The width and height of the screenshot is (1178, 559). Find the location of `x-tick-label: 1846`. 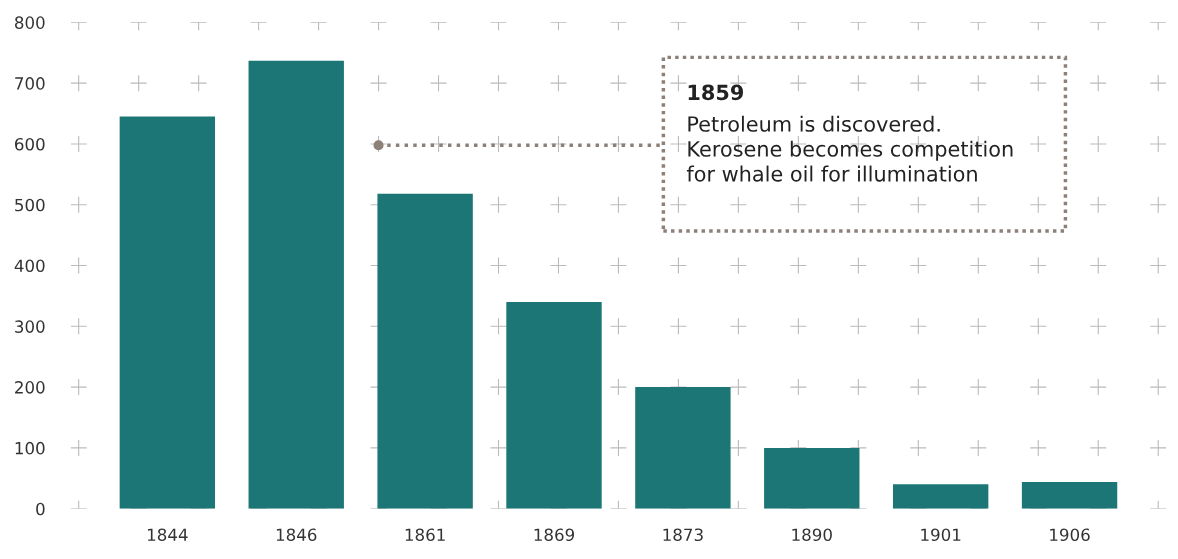

x-tick-label: 1846 is located at coordinates (296, 535).